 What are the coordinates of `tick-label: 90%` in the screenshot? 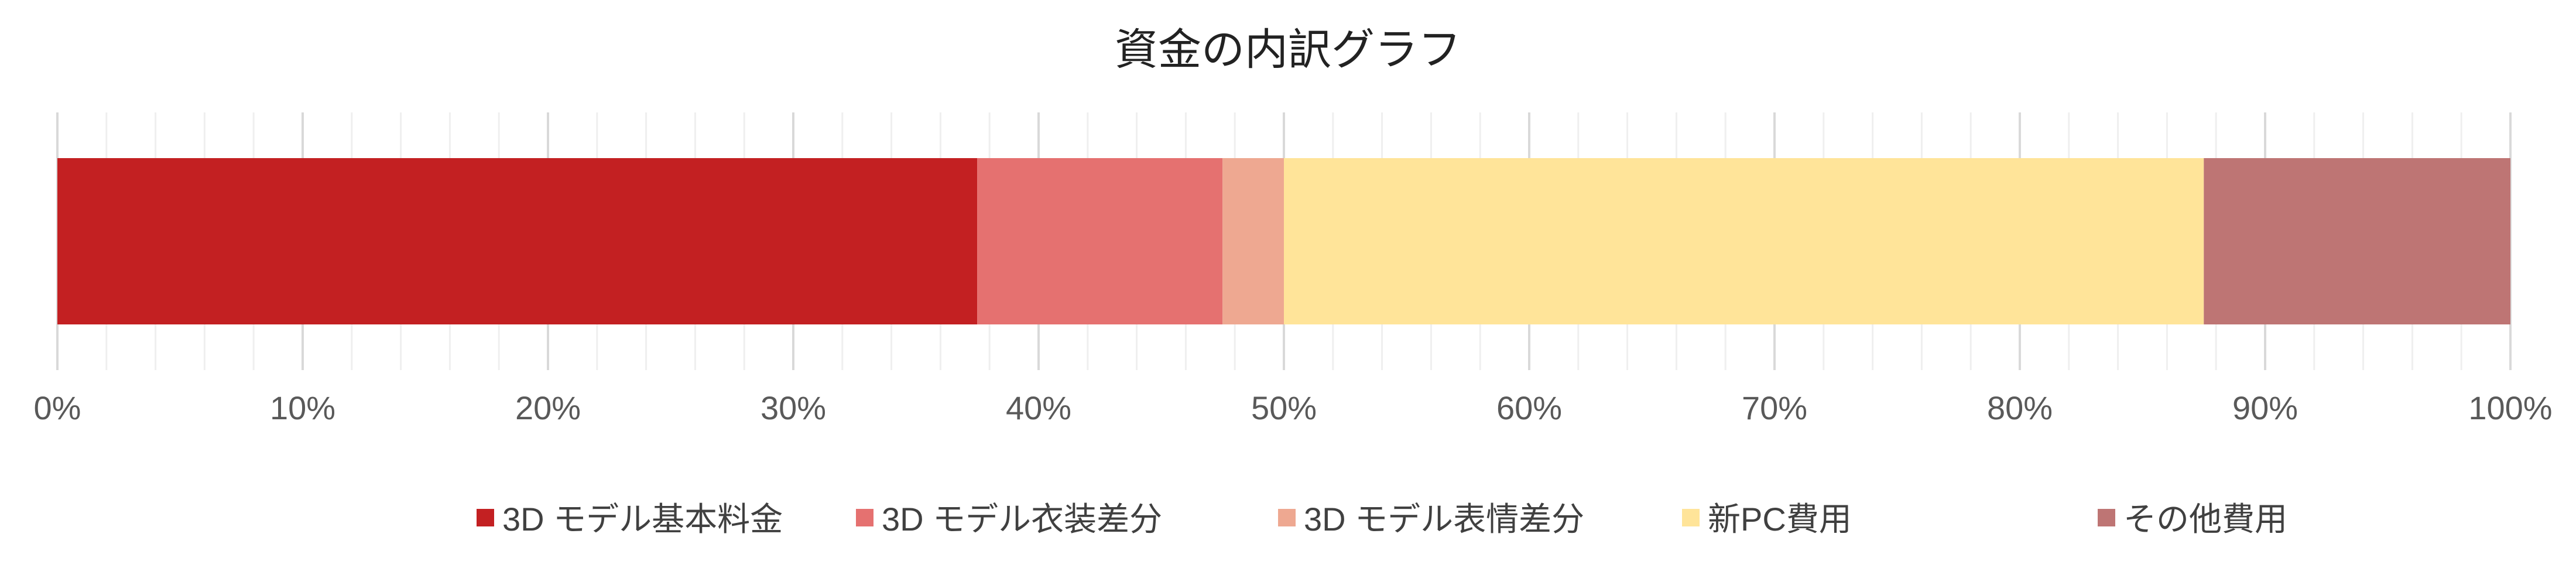 It's located at (2265, 407).